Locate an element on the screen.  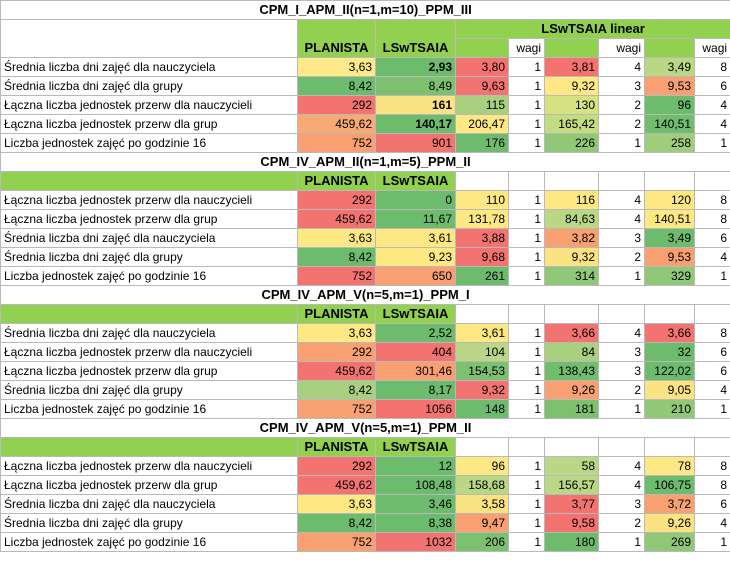
lswtsaia-value: 9,23 is located at coordinates (415, 257).